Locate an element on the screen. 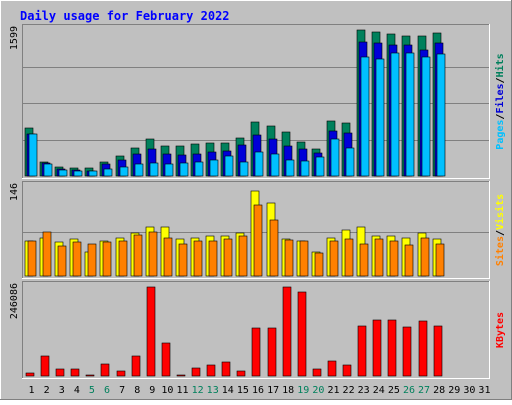  x-tick-label-day-22: 22 is located at coordinates (349, 390).